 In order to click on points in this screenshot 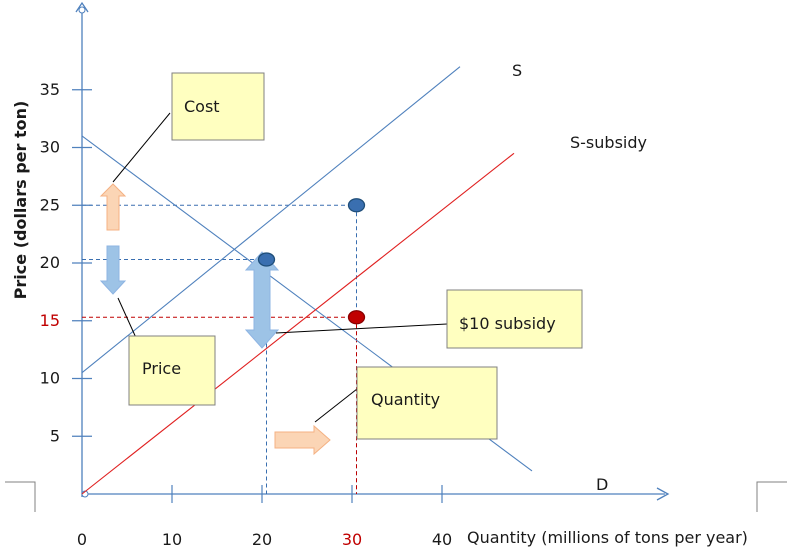, I will do `click(311, 261)`.